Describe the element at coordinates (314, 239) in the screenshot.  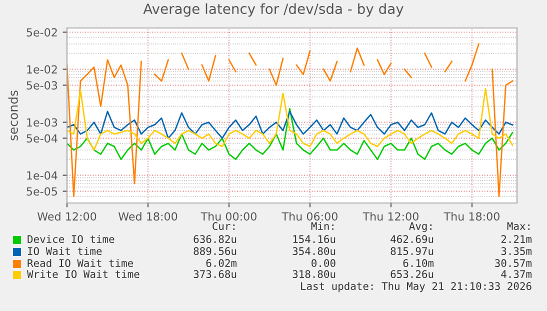
I see `text: 154.16u` at that location.